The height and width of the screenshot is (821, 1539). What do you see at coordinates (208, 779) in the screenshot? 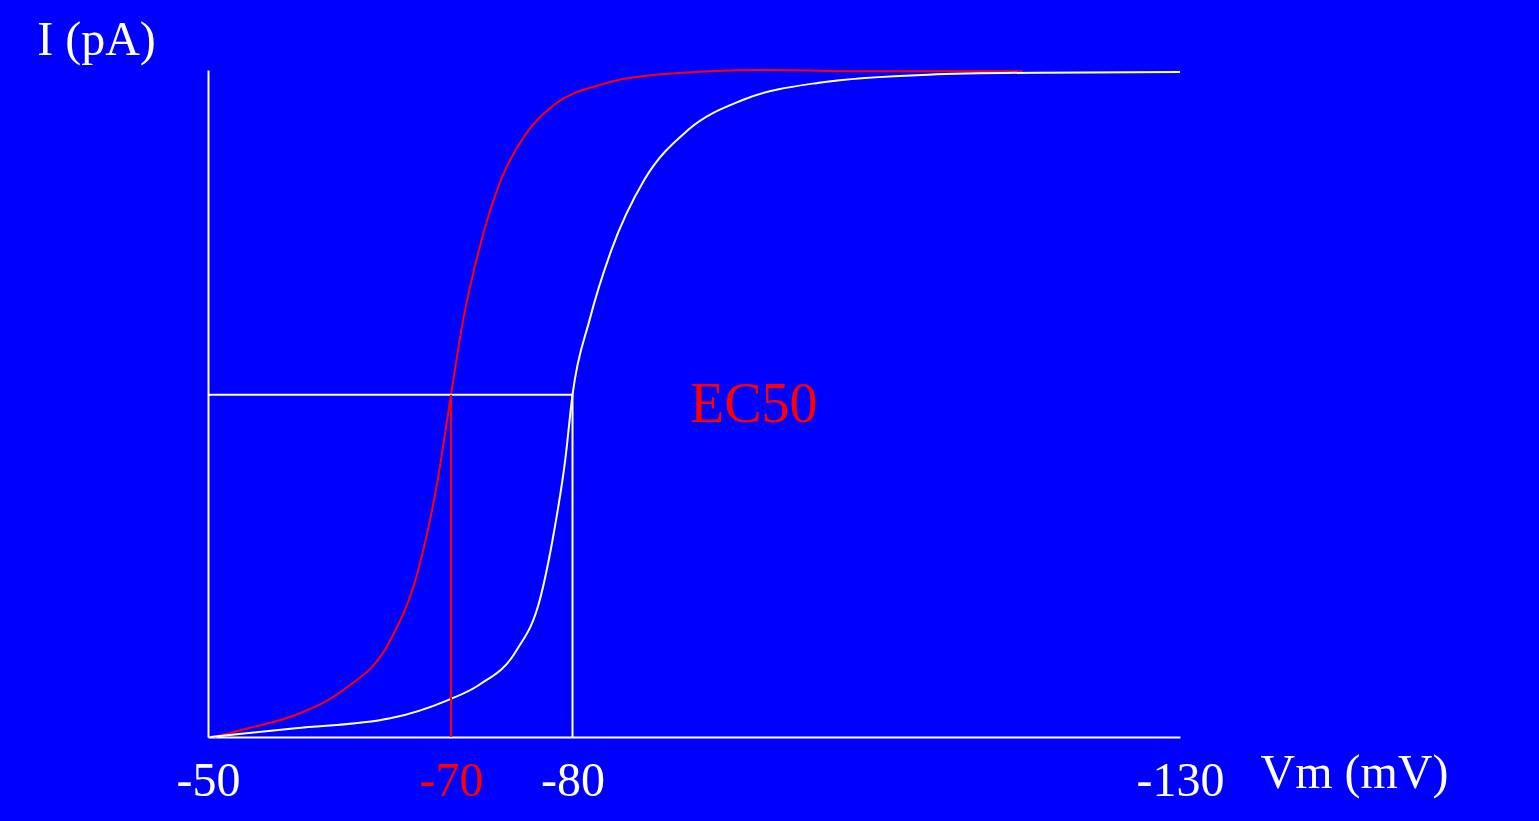
I see `x-tick-label: -50` at bounding box center [208, 779].